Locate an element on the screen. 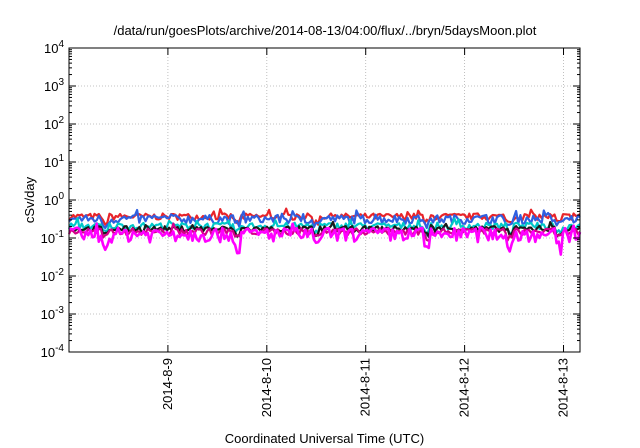  y-tick-label: 10⁻² is located at coordinates (53, 275).